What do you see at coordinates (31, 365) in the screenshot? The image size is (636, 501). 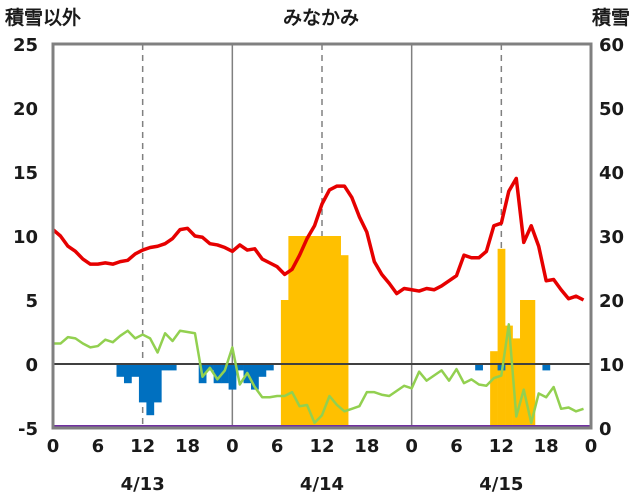 I see `left-y-tick-label: 0` at bounding box center [31, 365].